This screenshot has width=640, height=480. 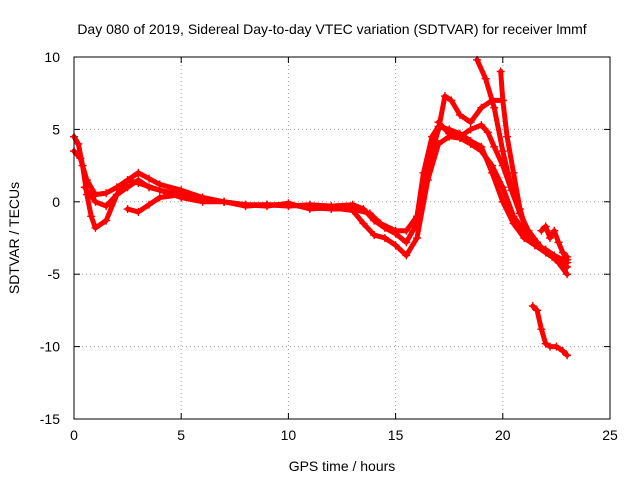 What do you see at coordinates (50, 347) in the screenshot?
I see `y-tick-label: -10` at bounding box center [50, 347].